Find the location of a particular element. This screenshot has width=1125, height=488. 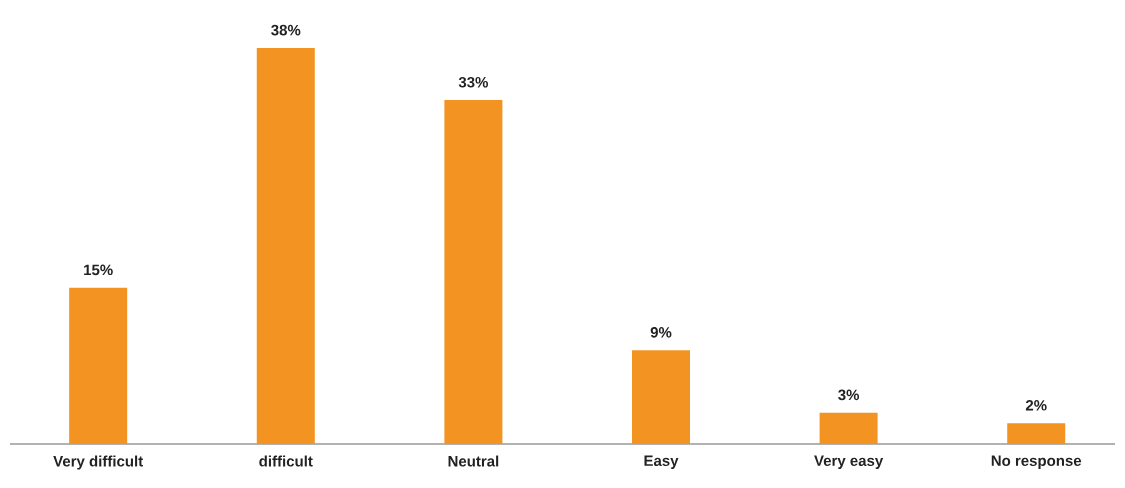

data-label: 9% is located at coordinates (661, 332).